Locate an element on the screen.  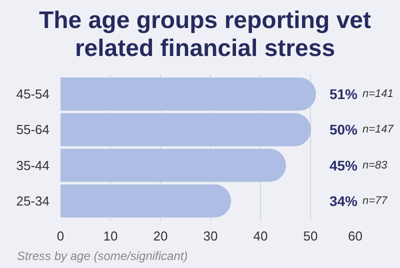
text: n=147 is located at coordinates (378, 130).